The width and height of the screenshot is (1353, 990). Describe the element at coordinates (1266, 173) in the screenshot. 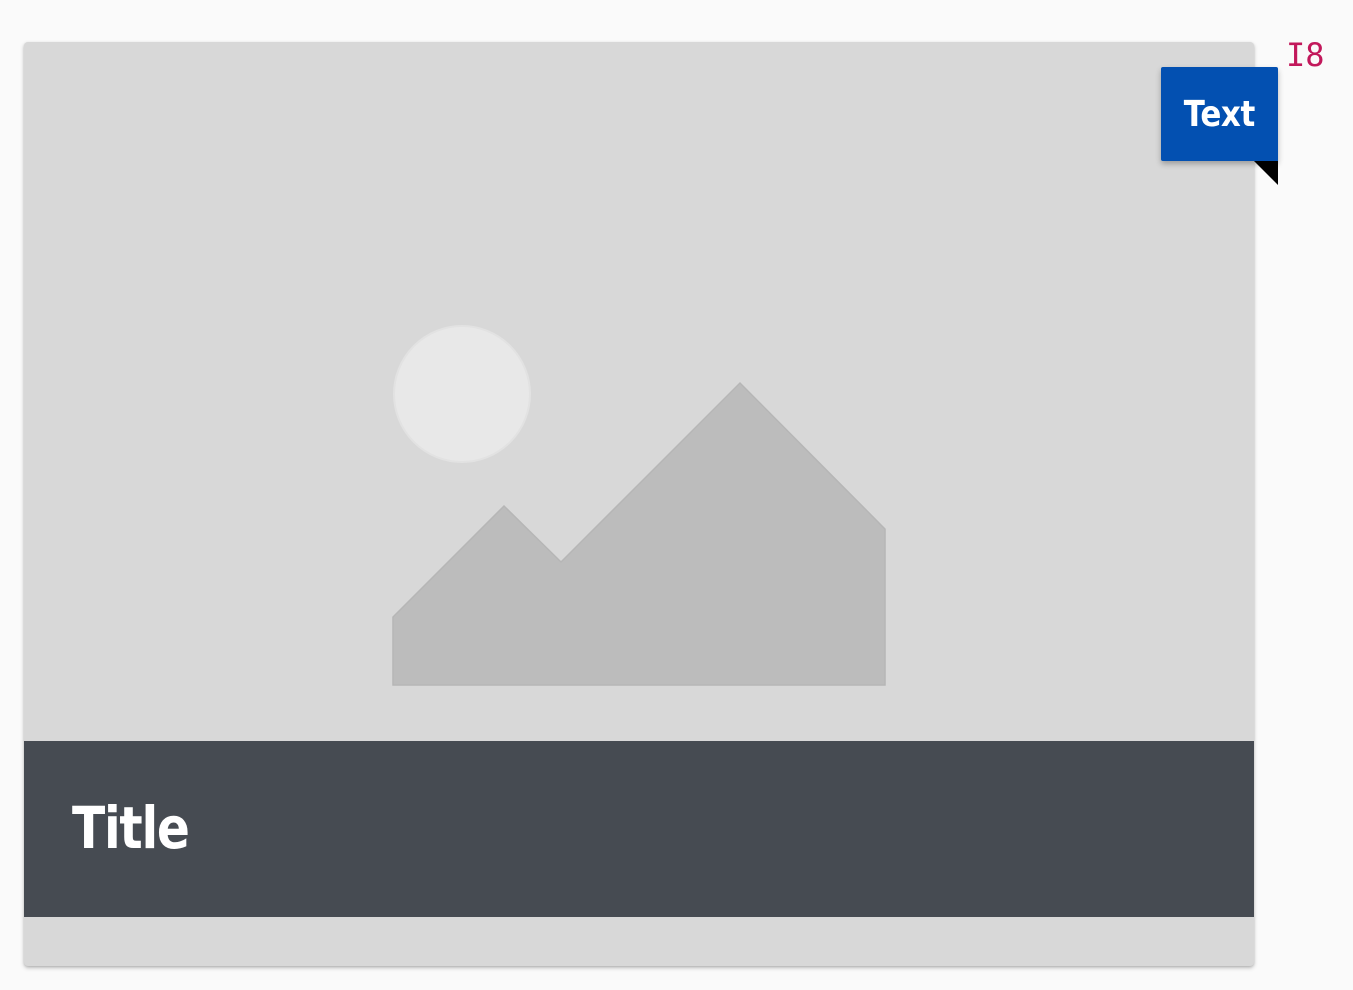

I see `tag-fold-corner` at that location.